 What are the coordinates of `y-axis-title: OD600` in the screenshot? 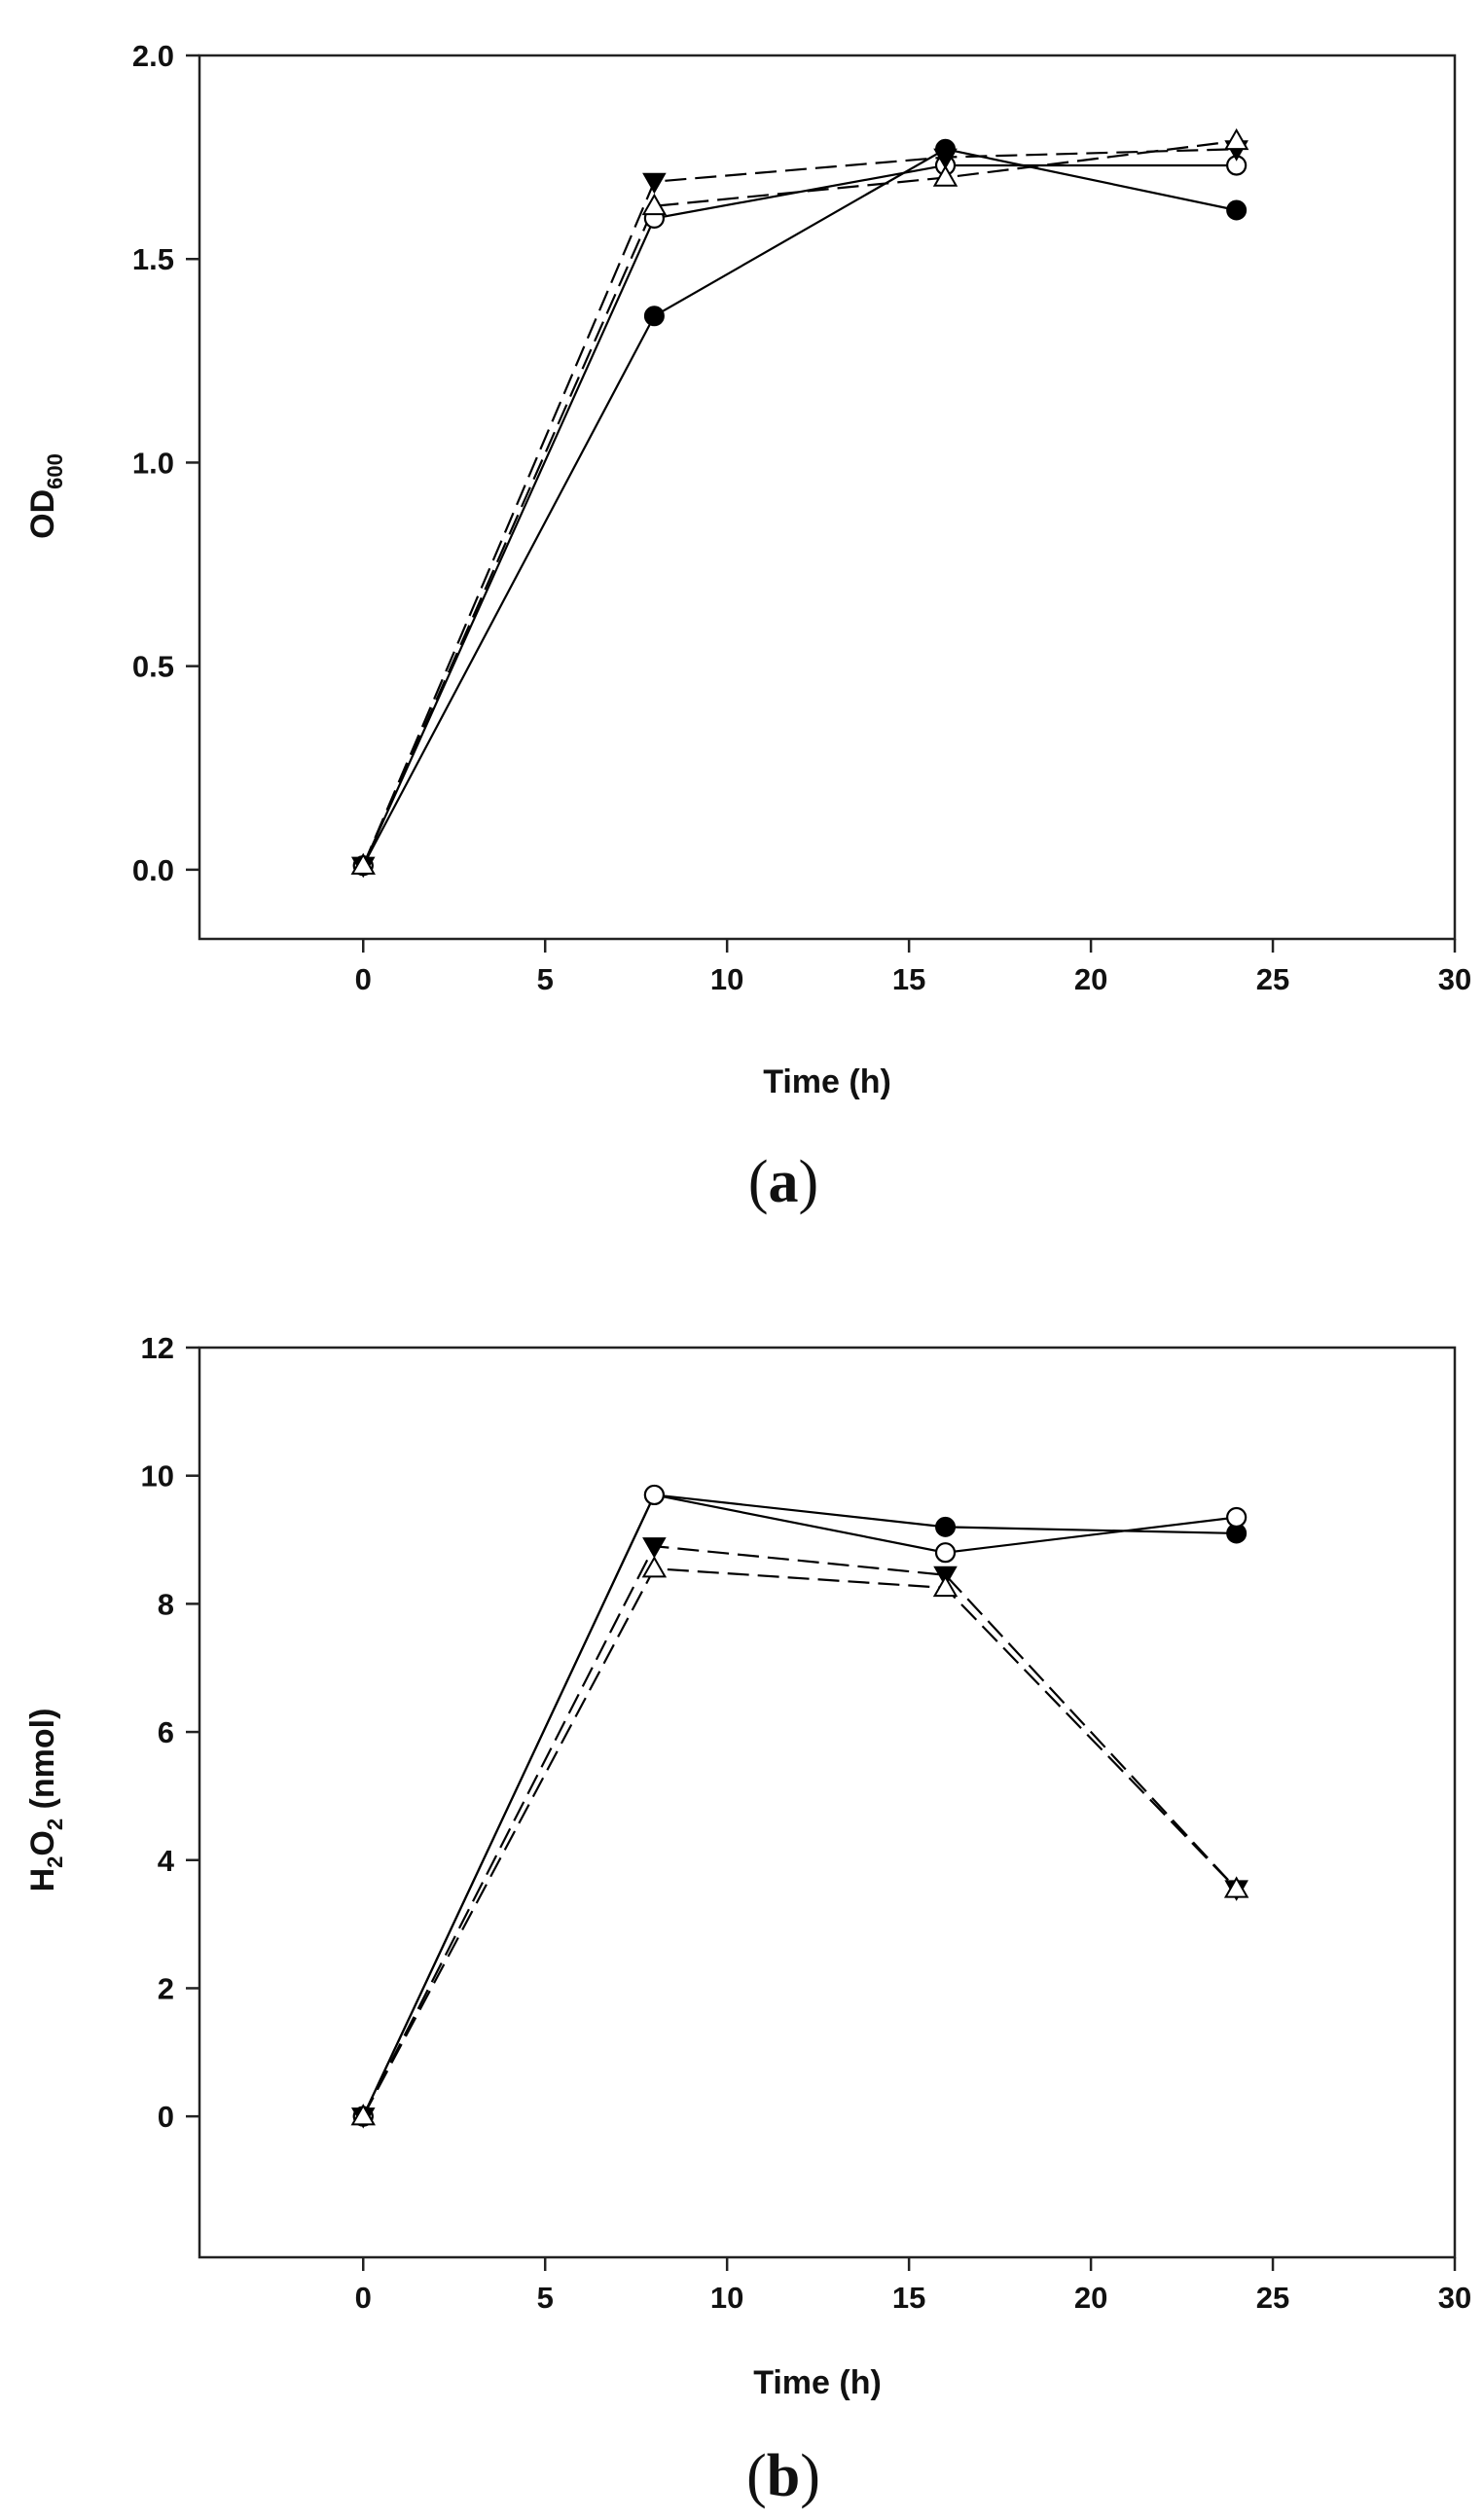 It's located at (45, 496).